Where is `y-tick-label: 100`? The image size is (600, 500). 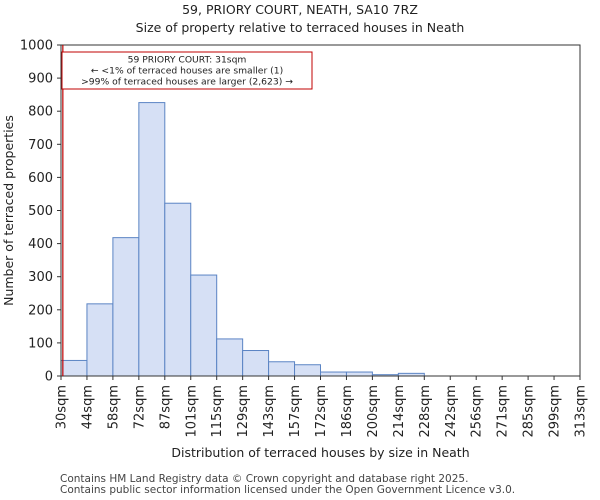
y-tick-label: 100 is located at coordinates (40, 343).